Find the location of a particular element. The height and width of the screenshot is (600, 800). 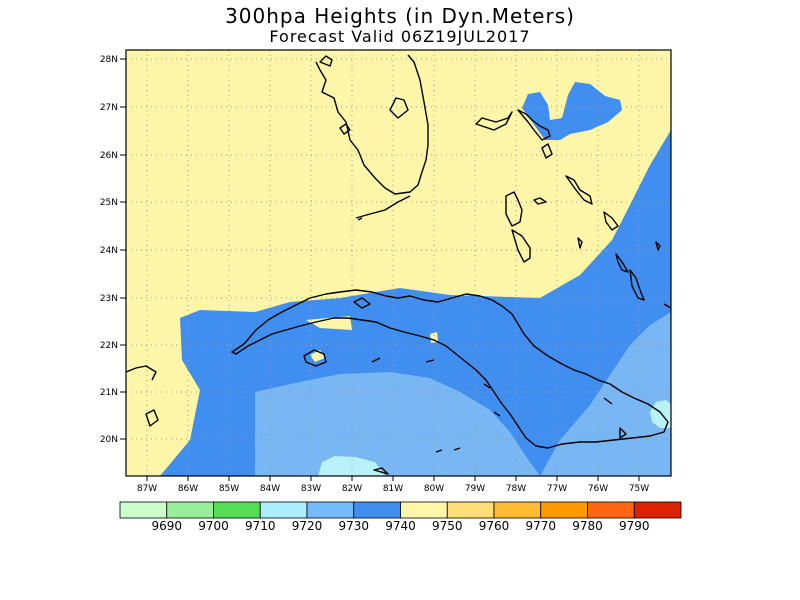

colorbar-label: 9710 is located at coordinates (260, 526).